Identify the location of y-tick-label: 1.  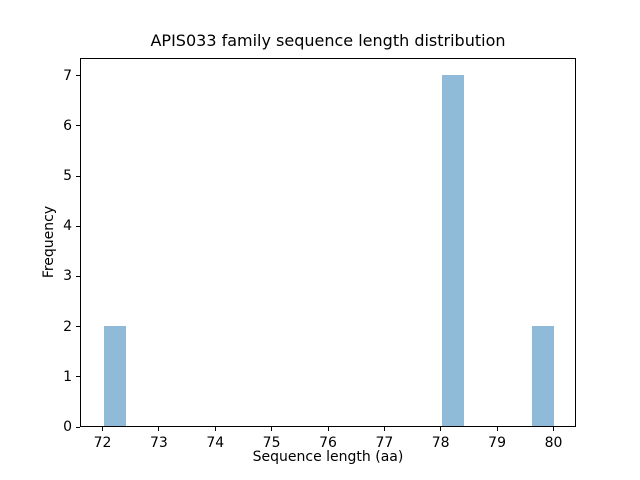
(67, 376).